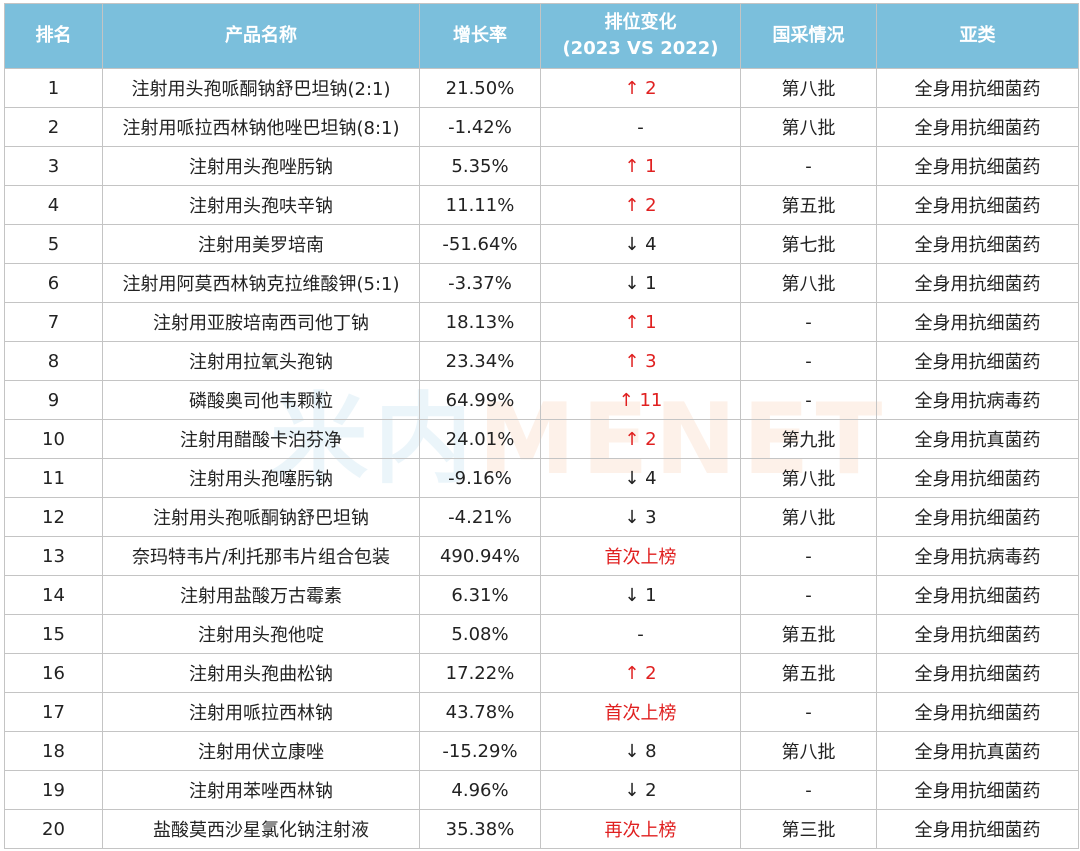 The image size is (1080, 851). I want to click on growth-rate-cell: 490.94%, so click(480, 556).